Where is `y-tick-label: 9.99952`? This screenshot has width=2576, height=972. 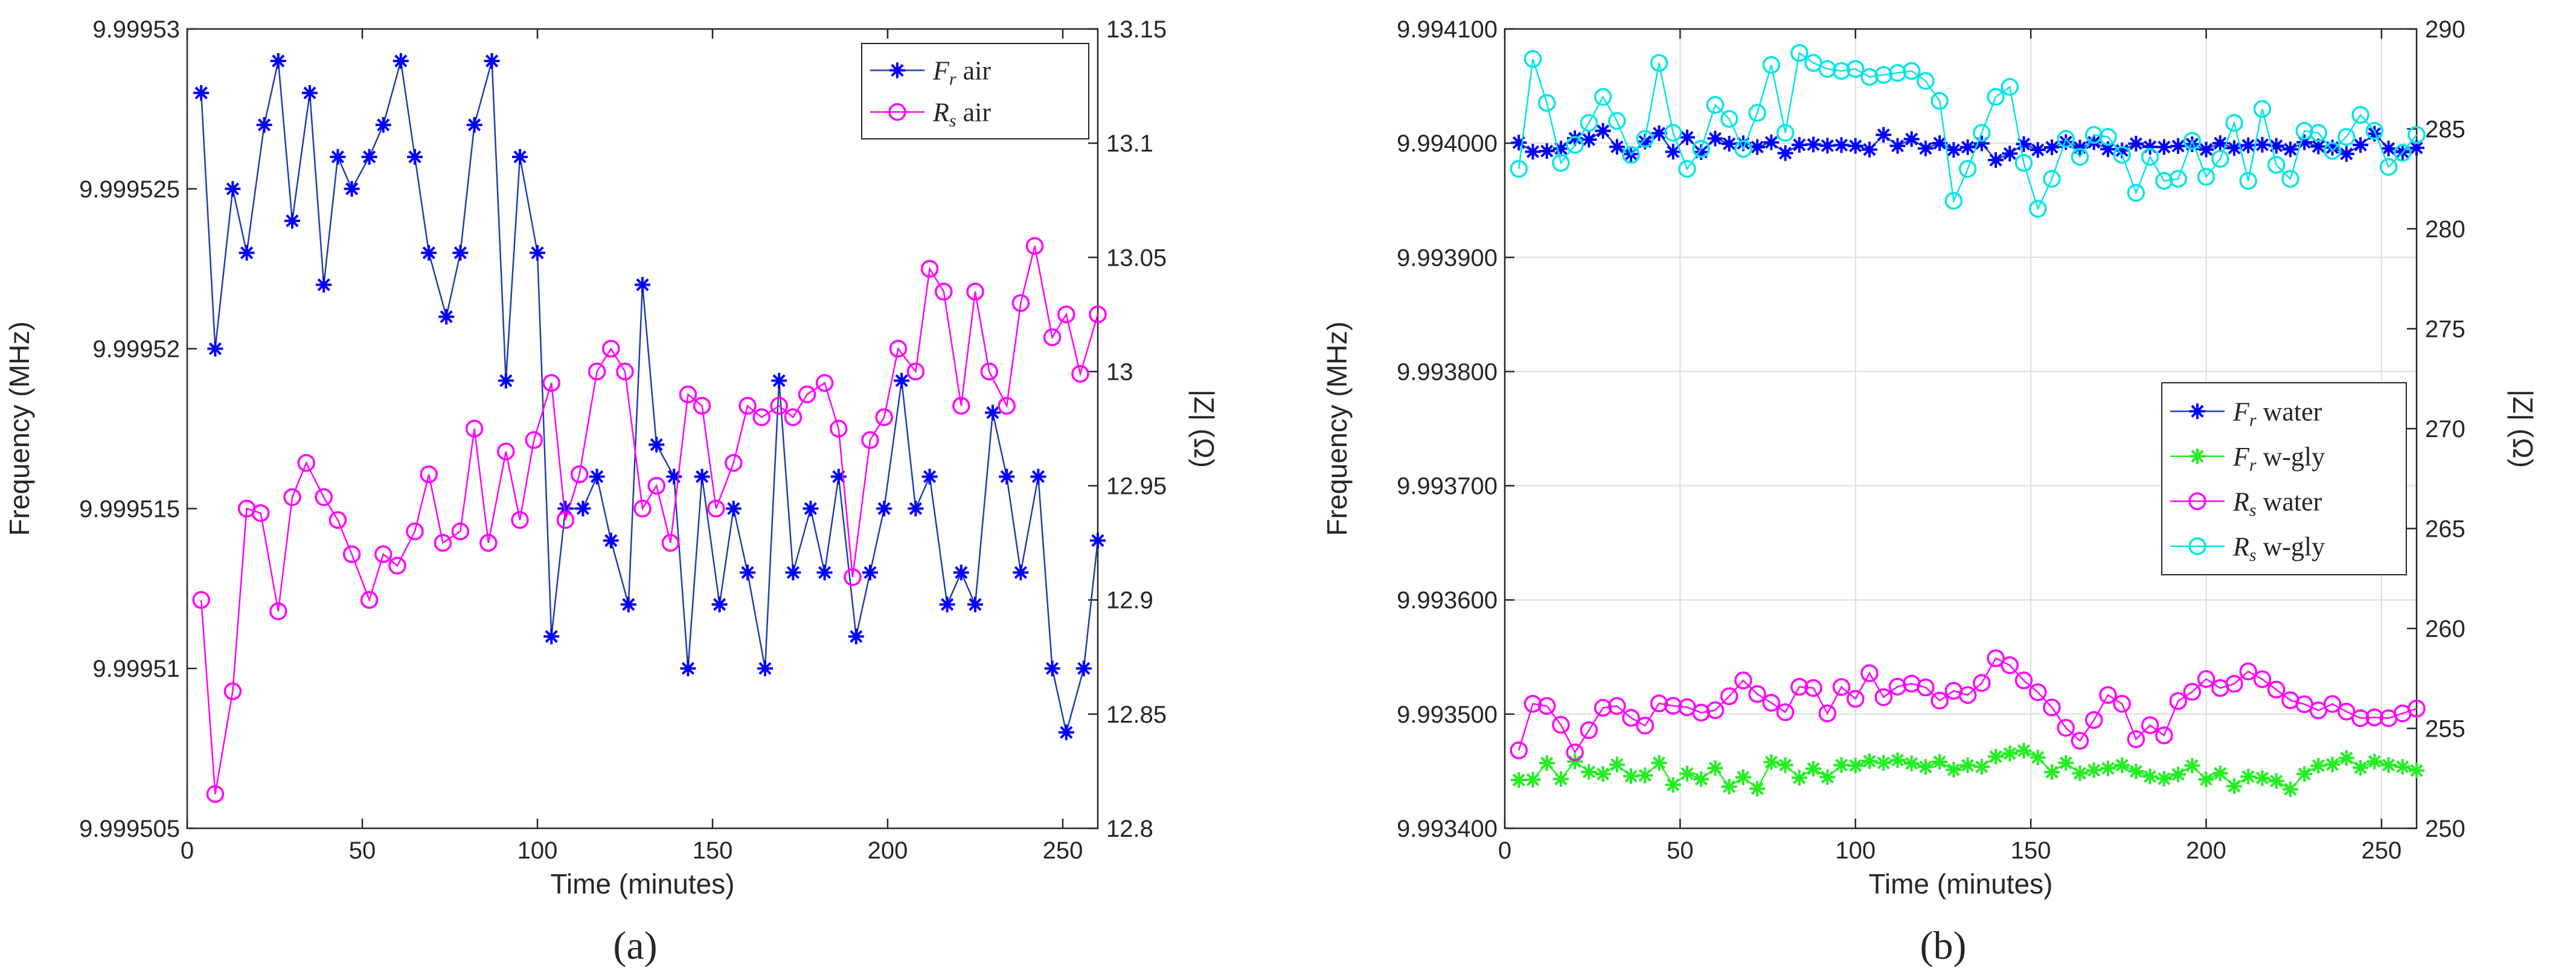
y-tick-label: 9.99952 is located at coordinates (136, 349).